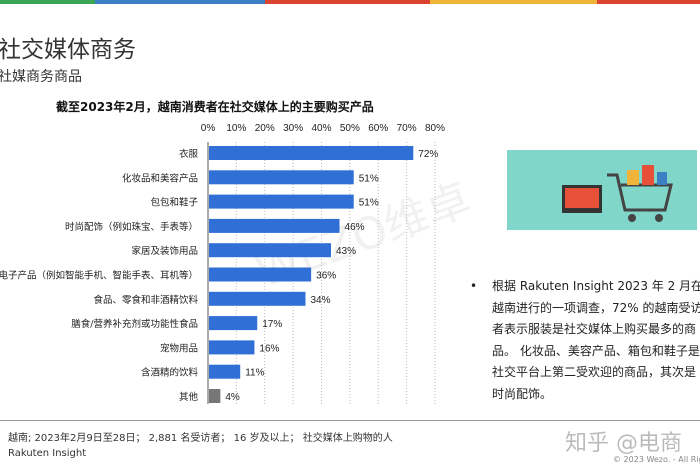 The height and width of the screenshot is (470, 700). I want to click on x-tick-label: 40%, so click(321, 128).